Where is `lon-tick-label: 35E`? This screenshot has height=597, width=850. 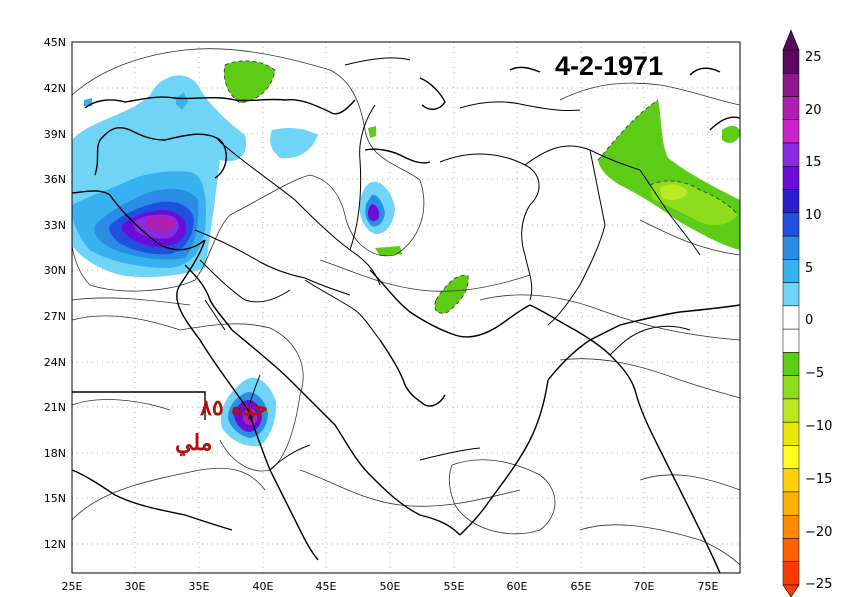 lon-tick-label: 35E is located at coordinates (199, 586).